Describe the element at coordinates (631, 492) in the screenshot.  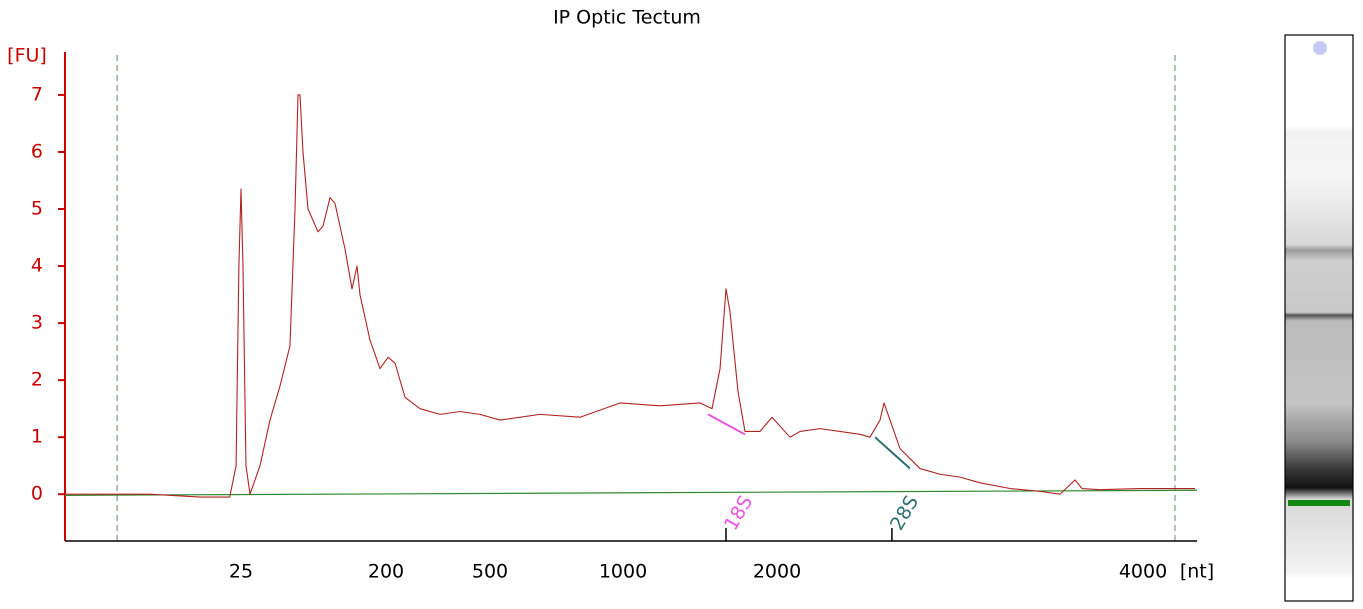
I see `baseline` at that location.